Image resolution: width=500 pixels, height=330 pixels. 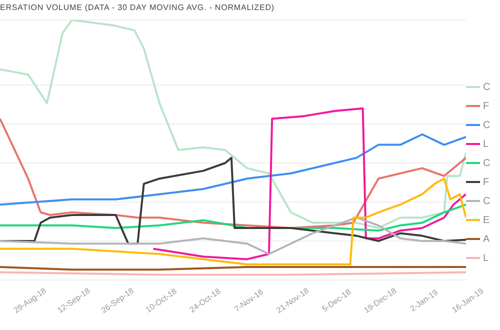 I want to click on legend-label: E, so click(x=486, y=220).